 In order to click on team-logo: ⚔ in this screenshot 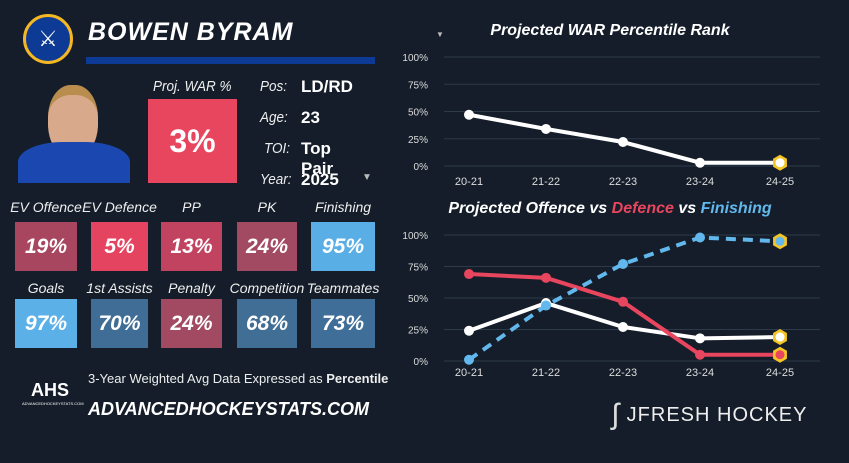, I will do `click(48, 39)`.